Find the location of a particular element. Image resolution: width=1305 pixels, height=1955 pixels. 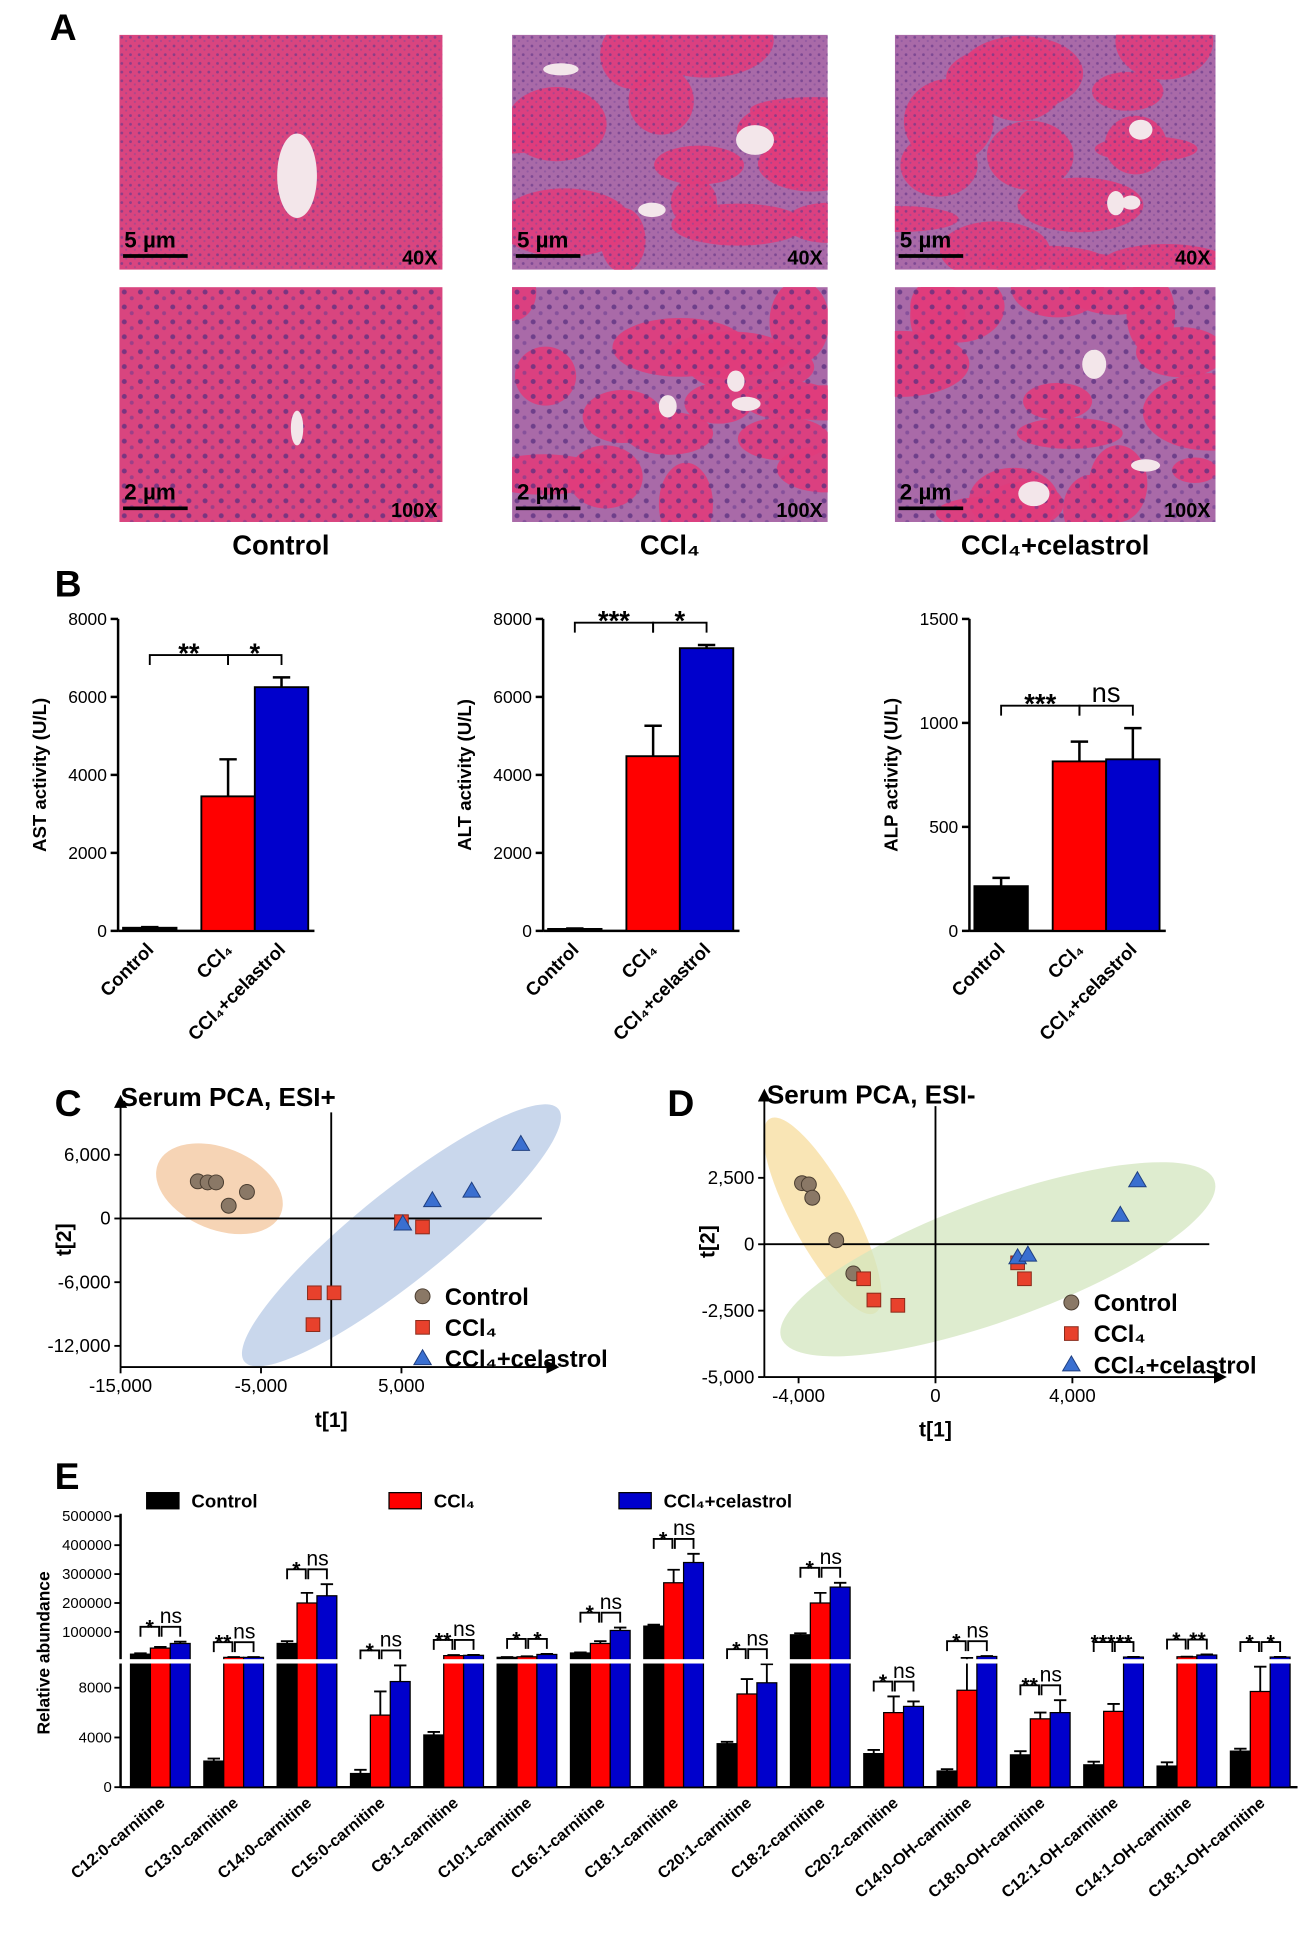

x-tick-label: -5,000 is located at coordinates (261, 1385).